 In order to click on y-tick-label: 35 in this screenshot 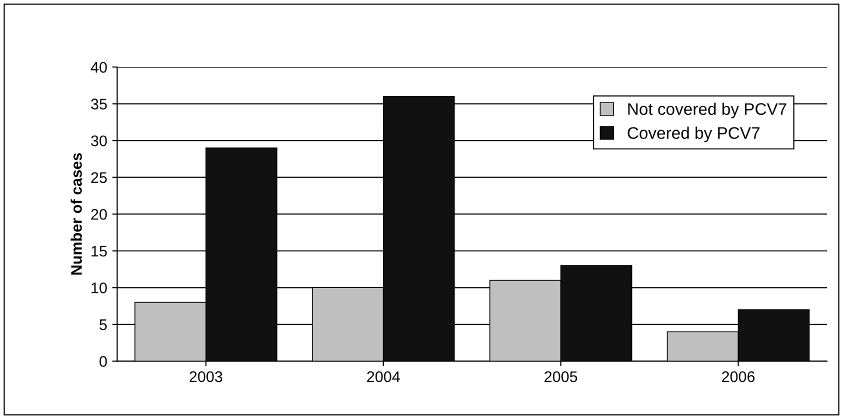, I will do `click(99, 104)`.